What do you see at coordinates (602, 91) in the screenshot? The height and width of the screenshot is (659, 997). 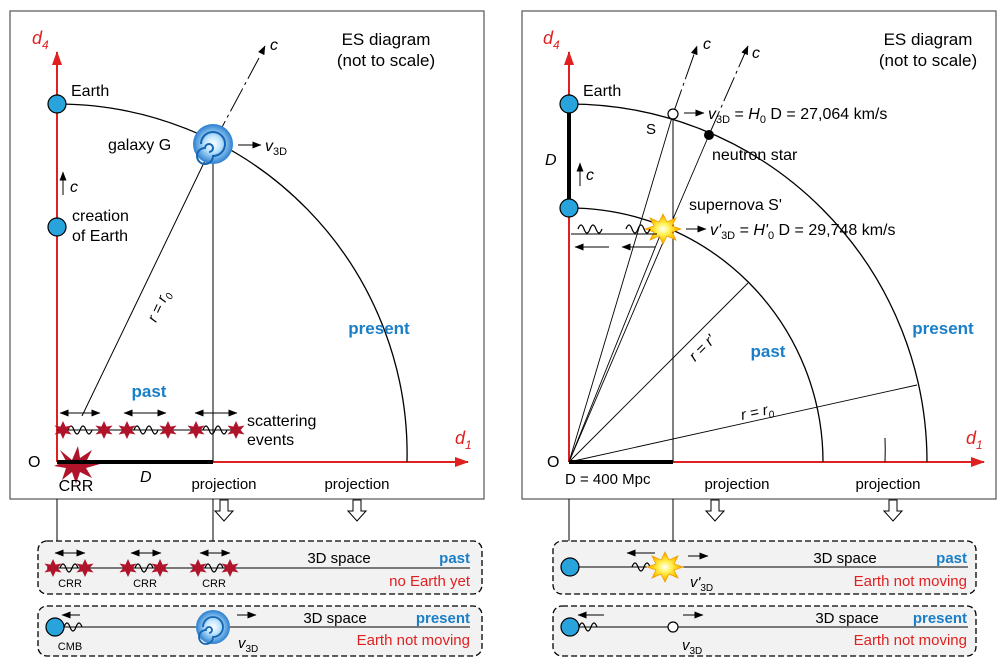 I see `right-earth-label: Earth` at bounding box center [602, 91].